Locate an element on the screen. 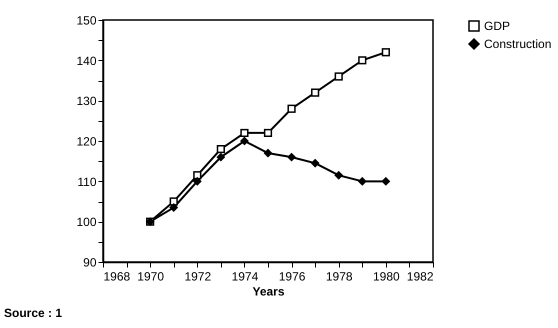 This screenshot has width=558, height=328. x-tick-label: 1970 is located at coordinates (150, 277).